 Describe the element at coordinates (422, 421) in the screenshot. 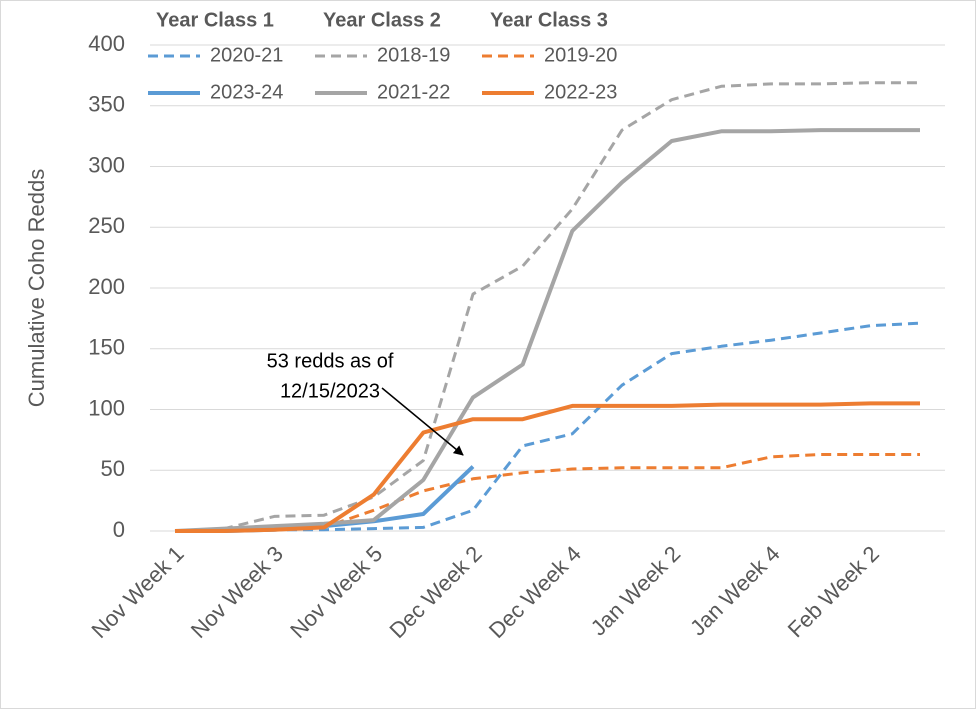

I see `annotation-arrow` at that location.